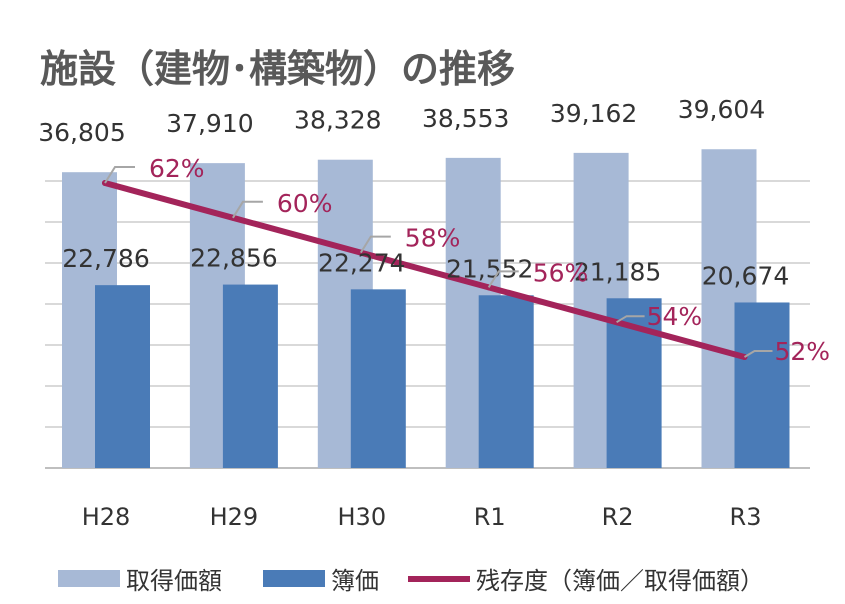 Image resolution: width=845 pixels, height=604 pixels. I want to click on label-residual-R2: 54%, so click(675, 316).